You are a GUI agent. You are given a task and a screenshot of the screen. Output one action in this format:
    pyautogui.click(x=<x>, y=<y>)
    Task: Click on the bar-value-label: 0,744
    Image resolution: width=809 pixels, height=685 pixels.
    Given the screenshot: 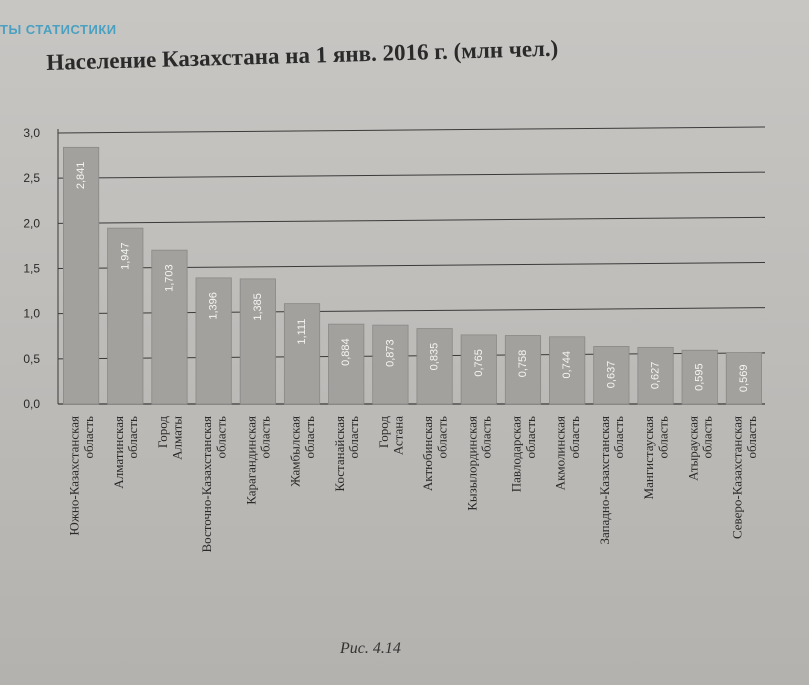 What is the action you would take?
    pyautogui.click(x=567, y=365)
    